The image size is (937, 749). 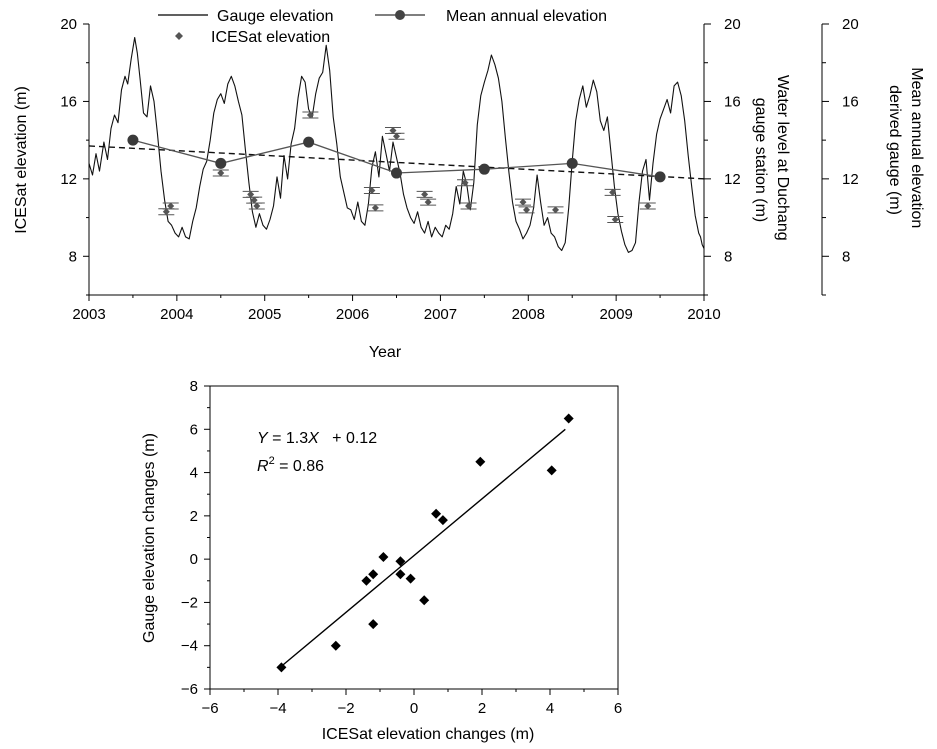 I want to click on r2-var: R, so click(x=263, y=466).